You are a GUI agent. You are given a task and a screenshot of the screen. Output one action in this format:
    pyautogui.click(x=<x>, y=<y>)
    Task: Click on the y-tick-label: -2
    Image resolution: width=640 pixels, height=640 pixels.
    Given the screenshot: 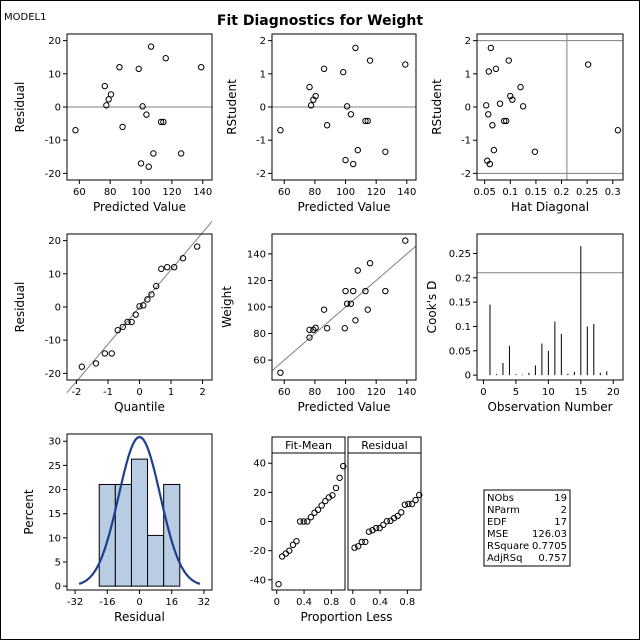 What is the action you would take?
    pyautogui.click(x=261, y=174)
    